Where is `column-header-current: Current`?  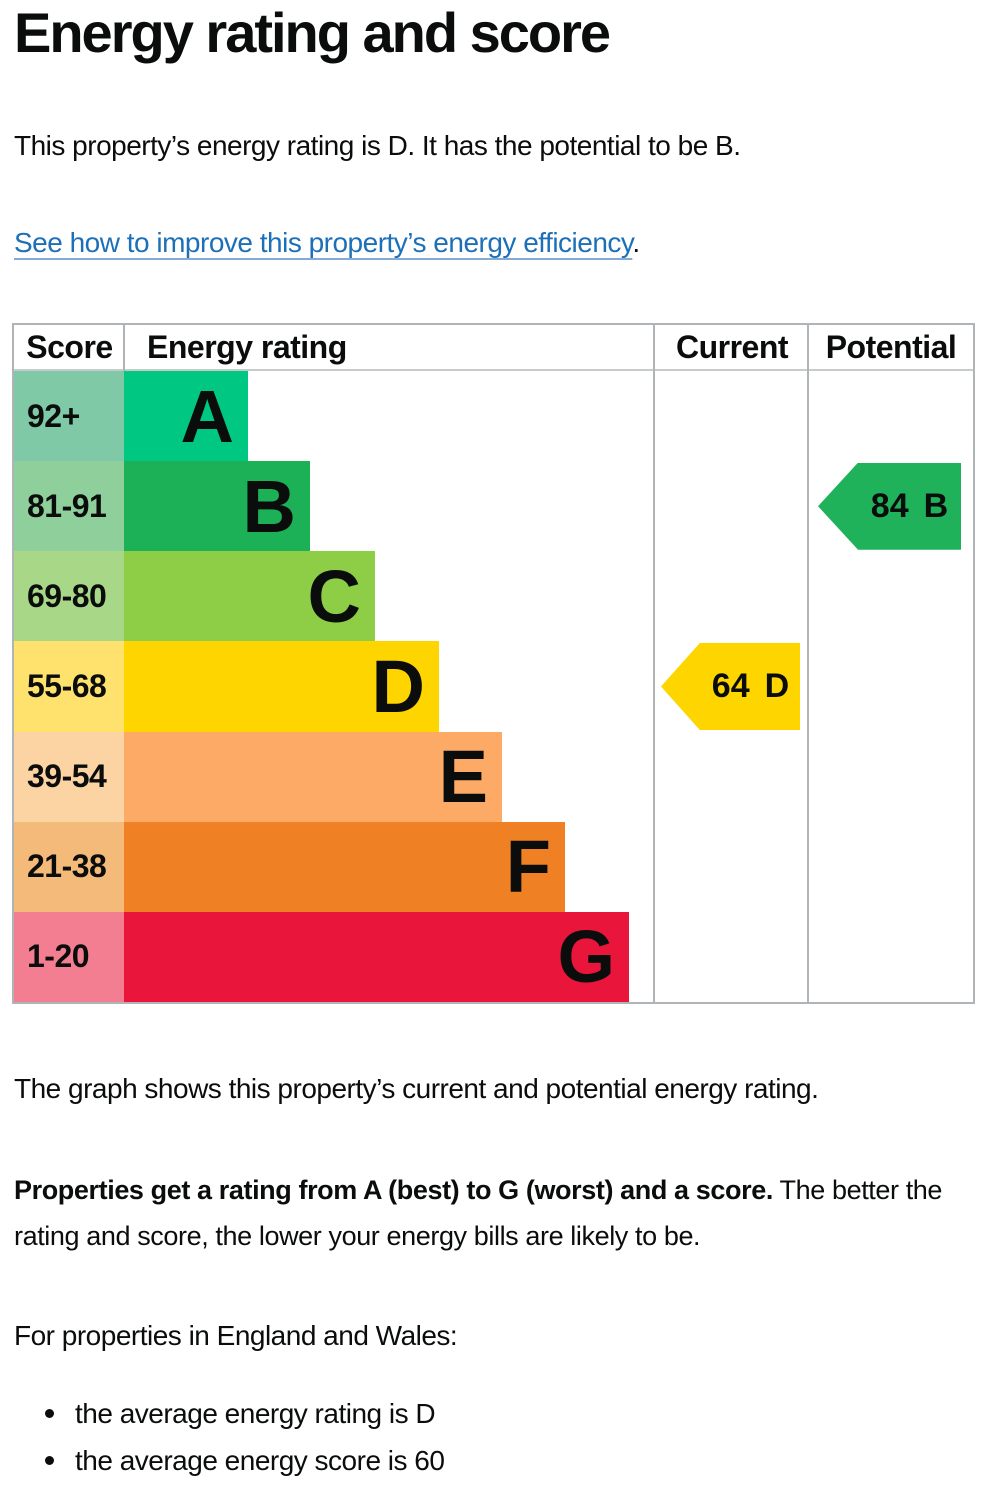
column-header-current: Current is located at coordinates (732, 346).